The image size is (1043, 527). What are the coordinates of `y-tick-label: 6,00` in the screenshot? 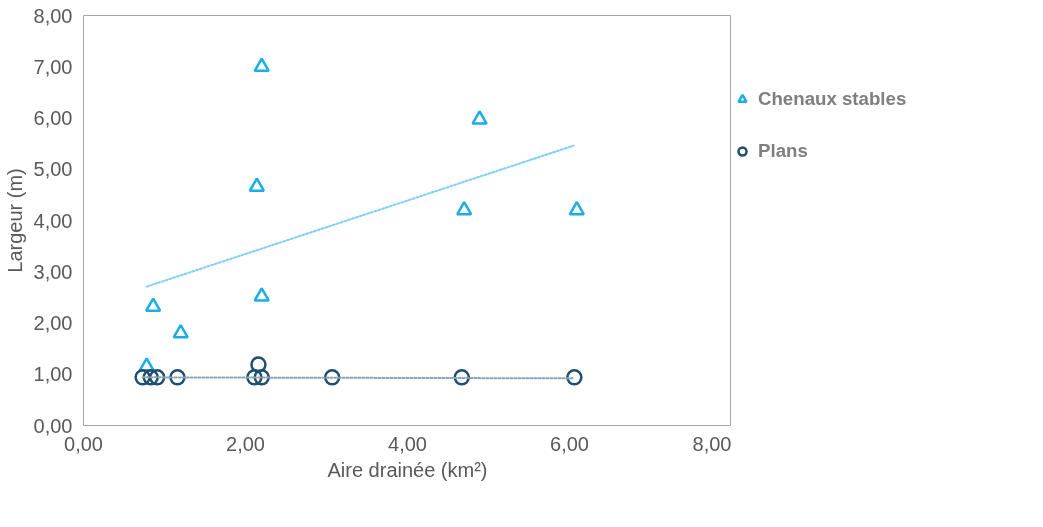 It's located at (53, 118).